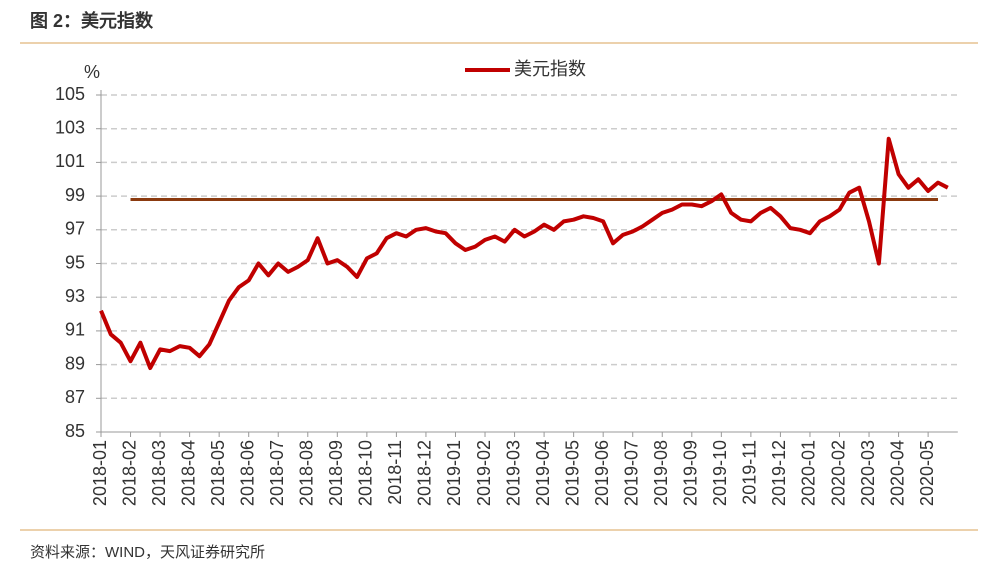 The image size is (986, 583). I want to click on x-tick-label: 2018-04, so click(188, 473).